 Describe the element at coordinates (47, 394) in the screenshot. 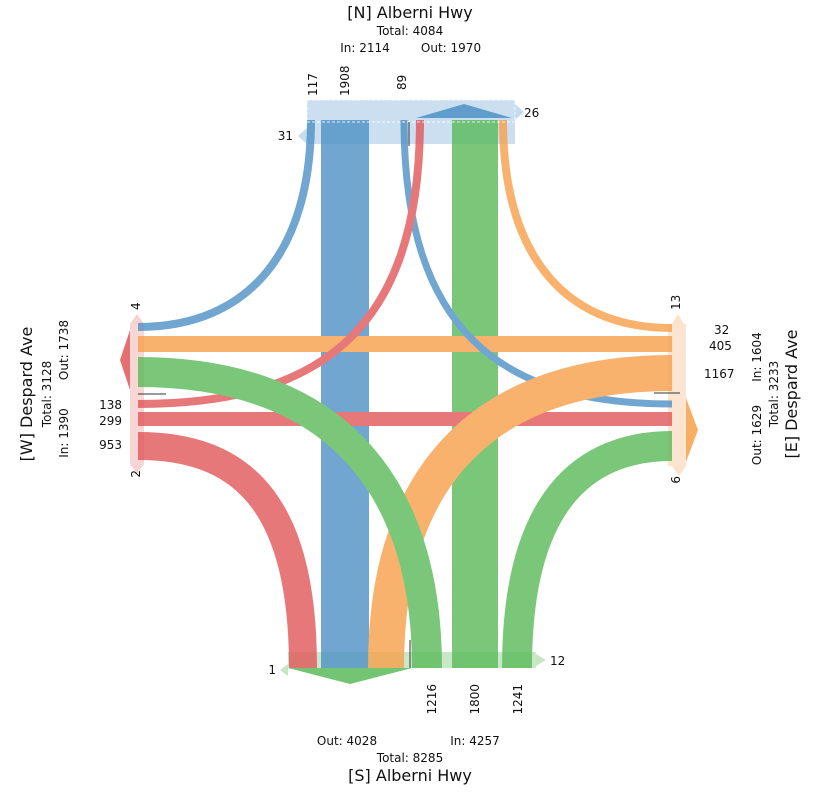

I see `west-total: Total: 3128` at that location.